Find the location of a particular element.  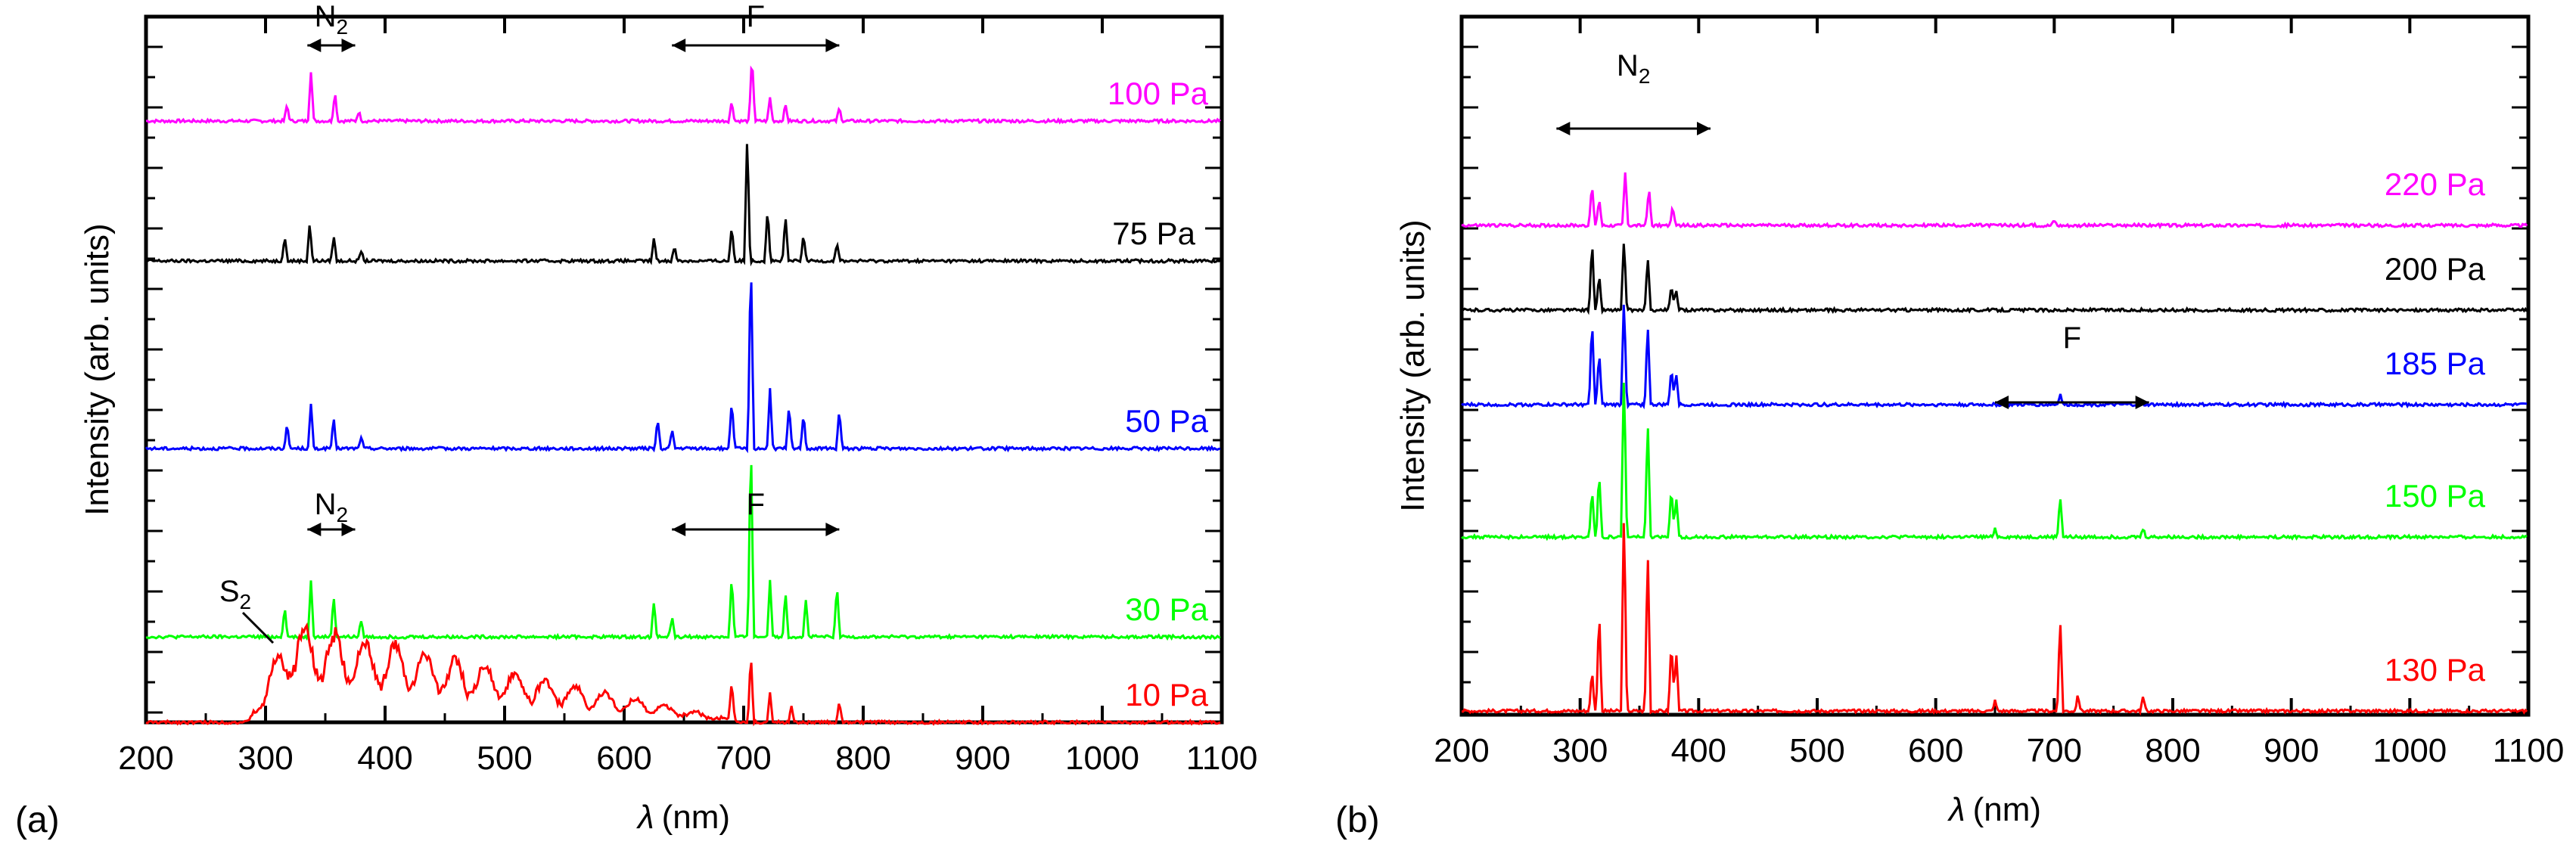

series-label: 200 Pa is located at coordinates (2435, 269).